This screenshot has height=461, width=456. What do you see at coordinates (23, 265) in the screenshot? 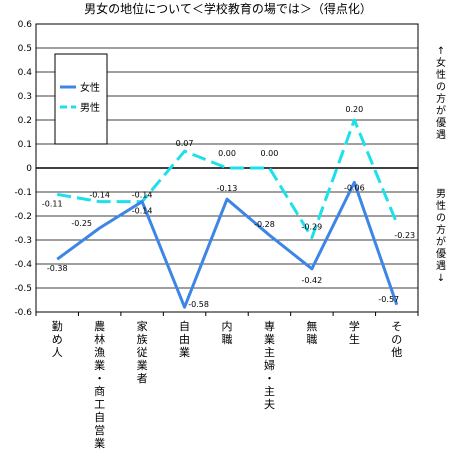
I see `y-tick-label: -0.4` at bounding box center [23, 265].